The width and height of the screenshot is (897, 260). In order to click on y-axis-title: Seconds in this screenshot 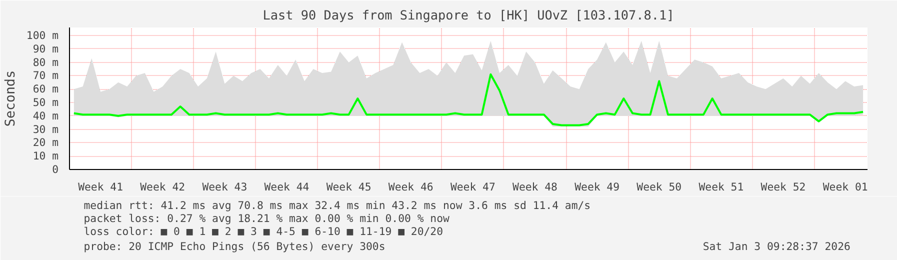, I will do `click(10, 98)`.